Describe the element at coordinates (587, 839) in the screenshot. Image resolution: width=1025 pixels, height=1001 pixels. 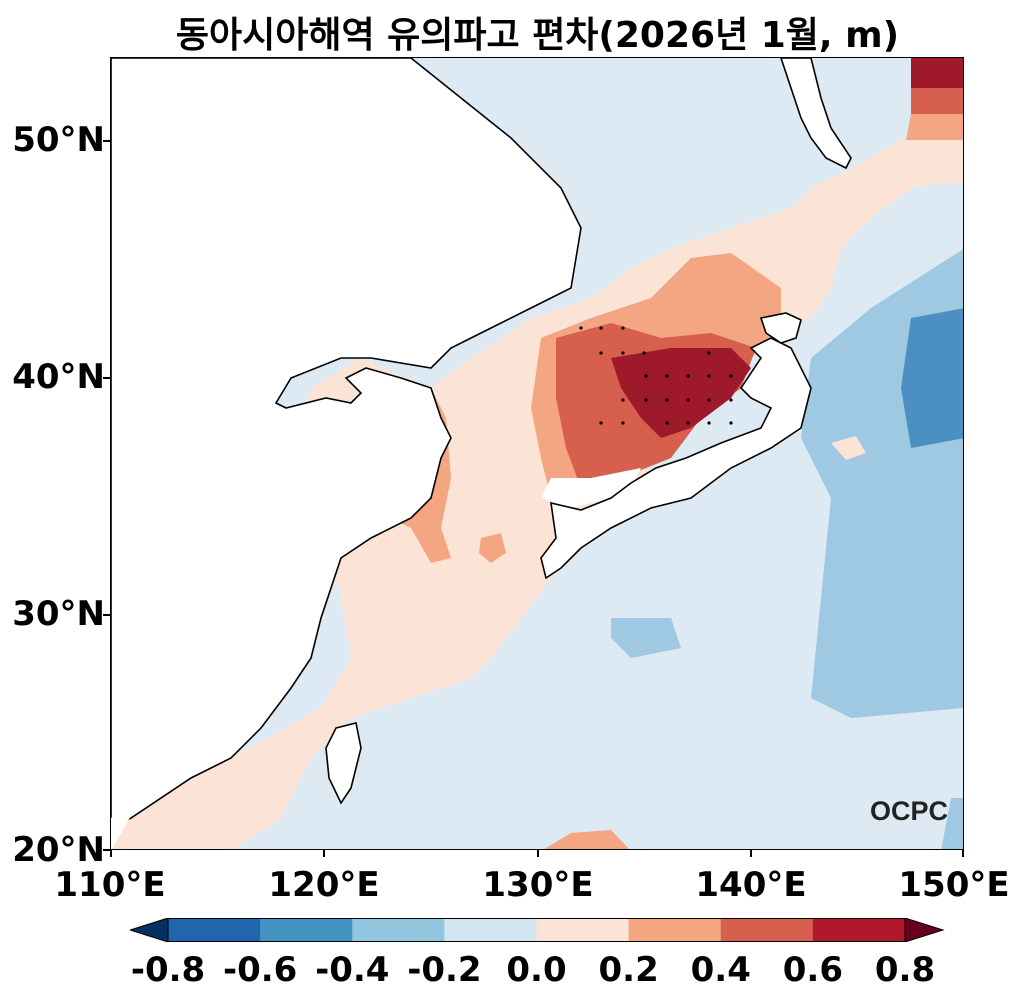
I see `anomaly-patch-pos02-s` at that location.